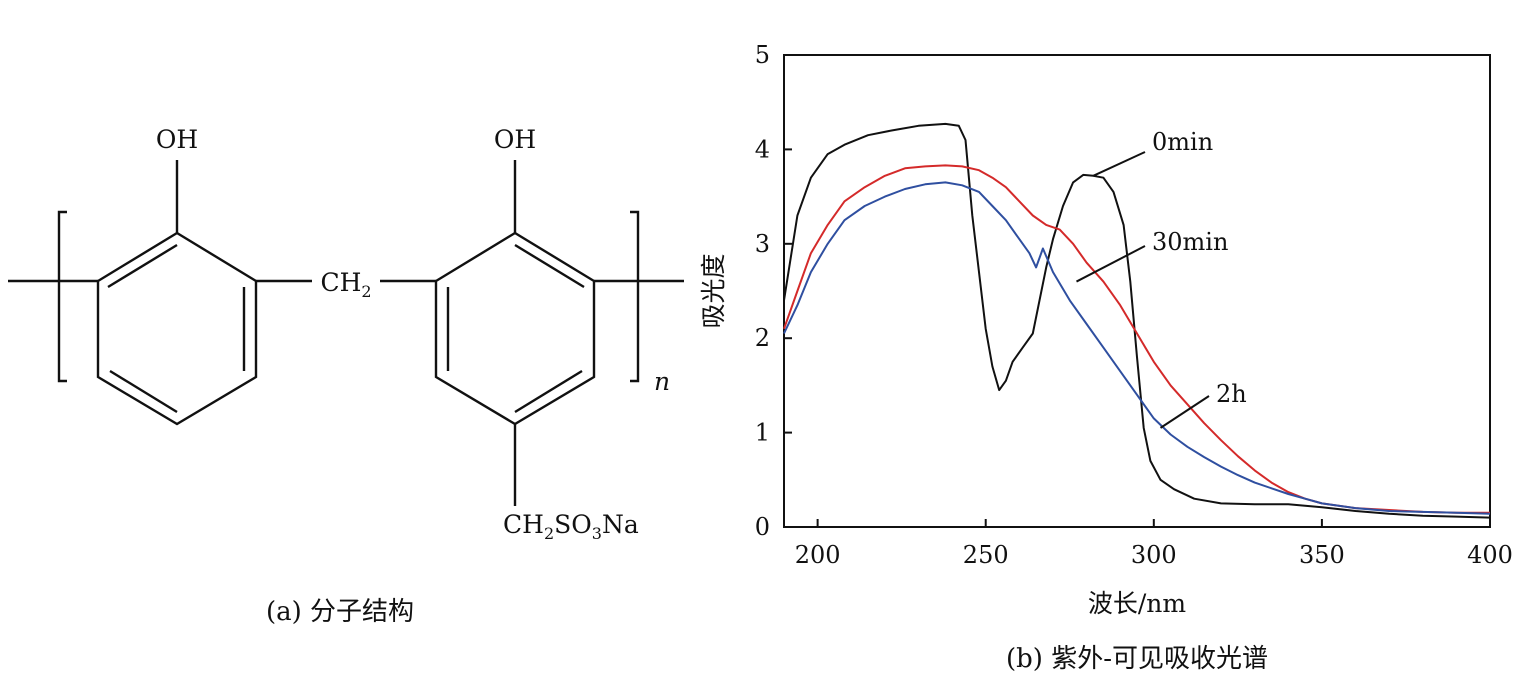  I want to click on y-tick-label: 1, so click(762, 433).